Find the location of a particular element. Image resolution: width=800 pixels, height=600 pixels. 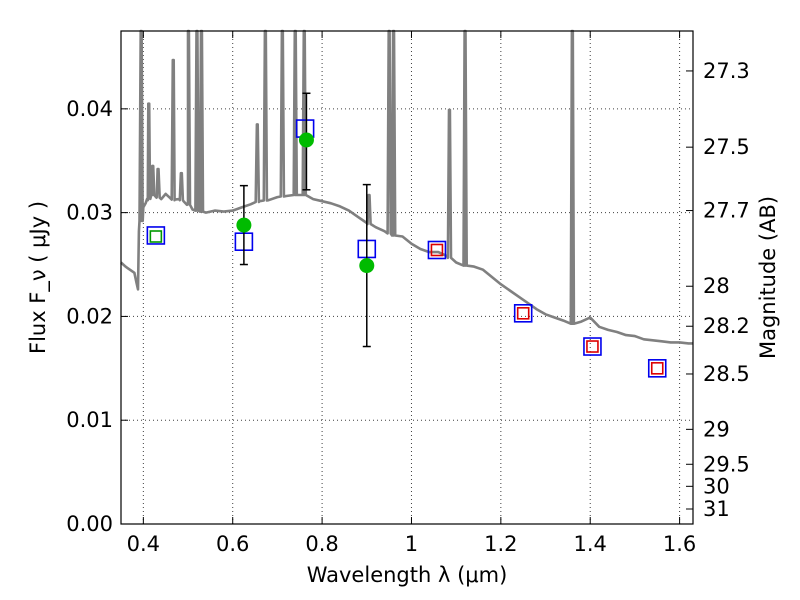

x-tick-label: 0.8 is located at coordinates (321, 544).